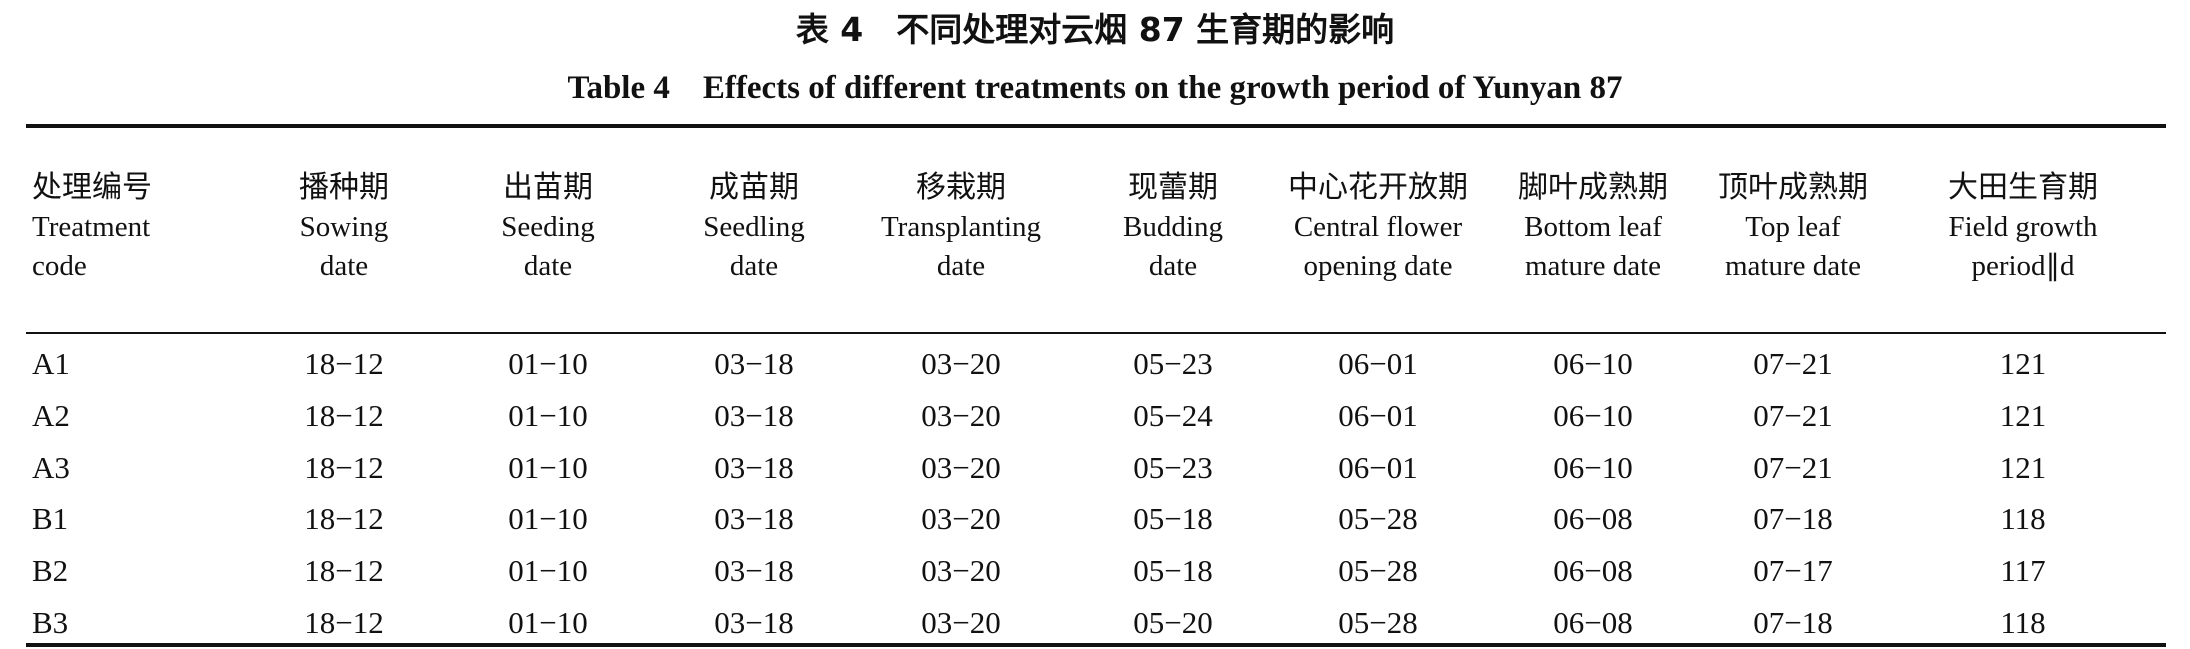 This screenshot has height=649, width=2190. What do you see at coordinates (1793, 187) in the screenshot?
I see `header-label-cn: 顶叶成熟期` at bounding box center [1793, 187].